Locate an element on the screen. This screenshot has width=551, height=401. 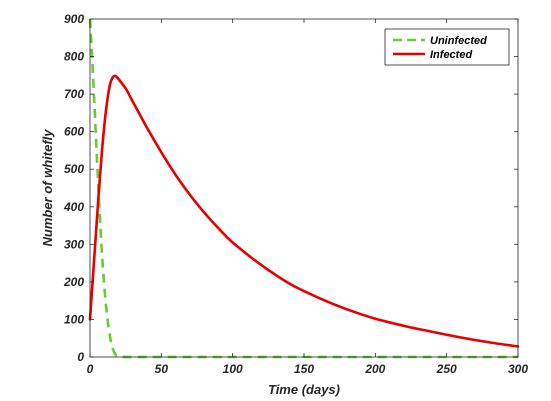
y-tick-label: 500 is located at coordinates (74, 169).